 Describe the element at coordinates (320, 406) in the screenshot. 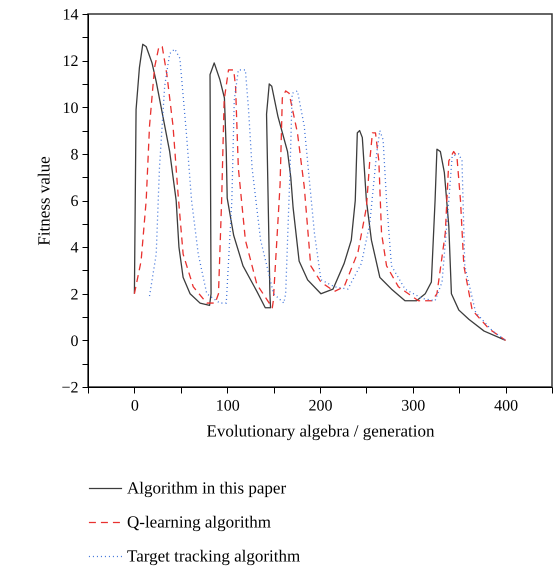

I see `x-tick-label: 200` at that location.